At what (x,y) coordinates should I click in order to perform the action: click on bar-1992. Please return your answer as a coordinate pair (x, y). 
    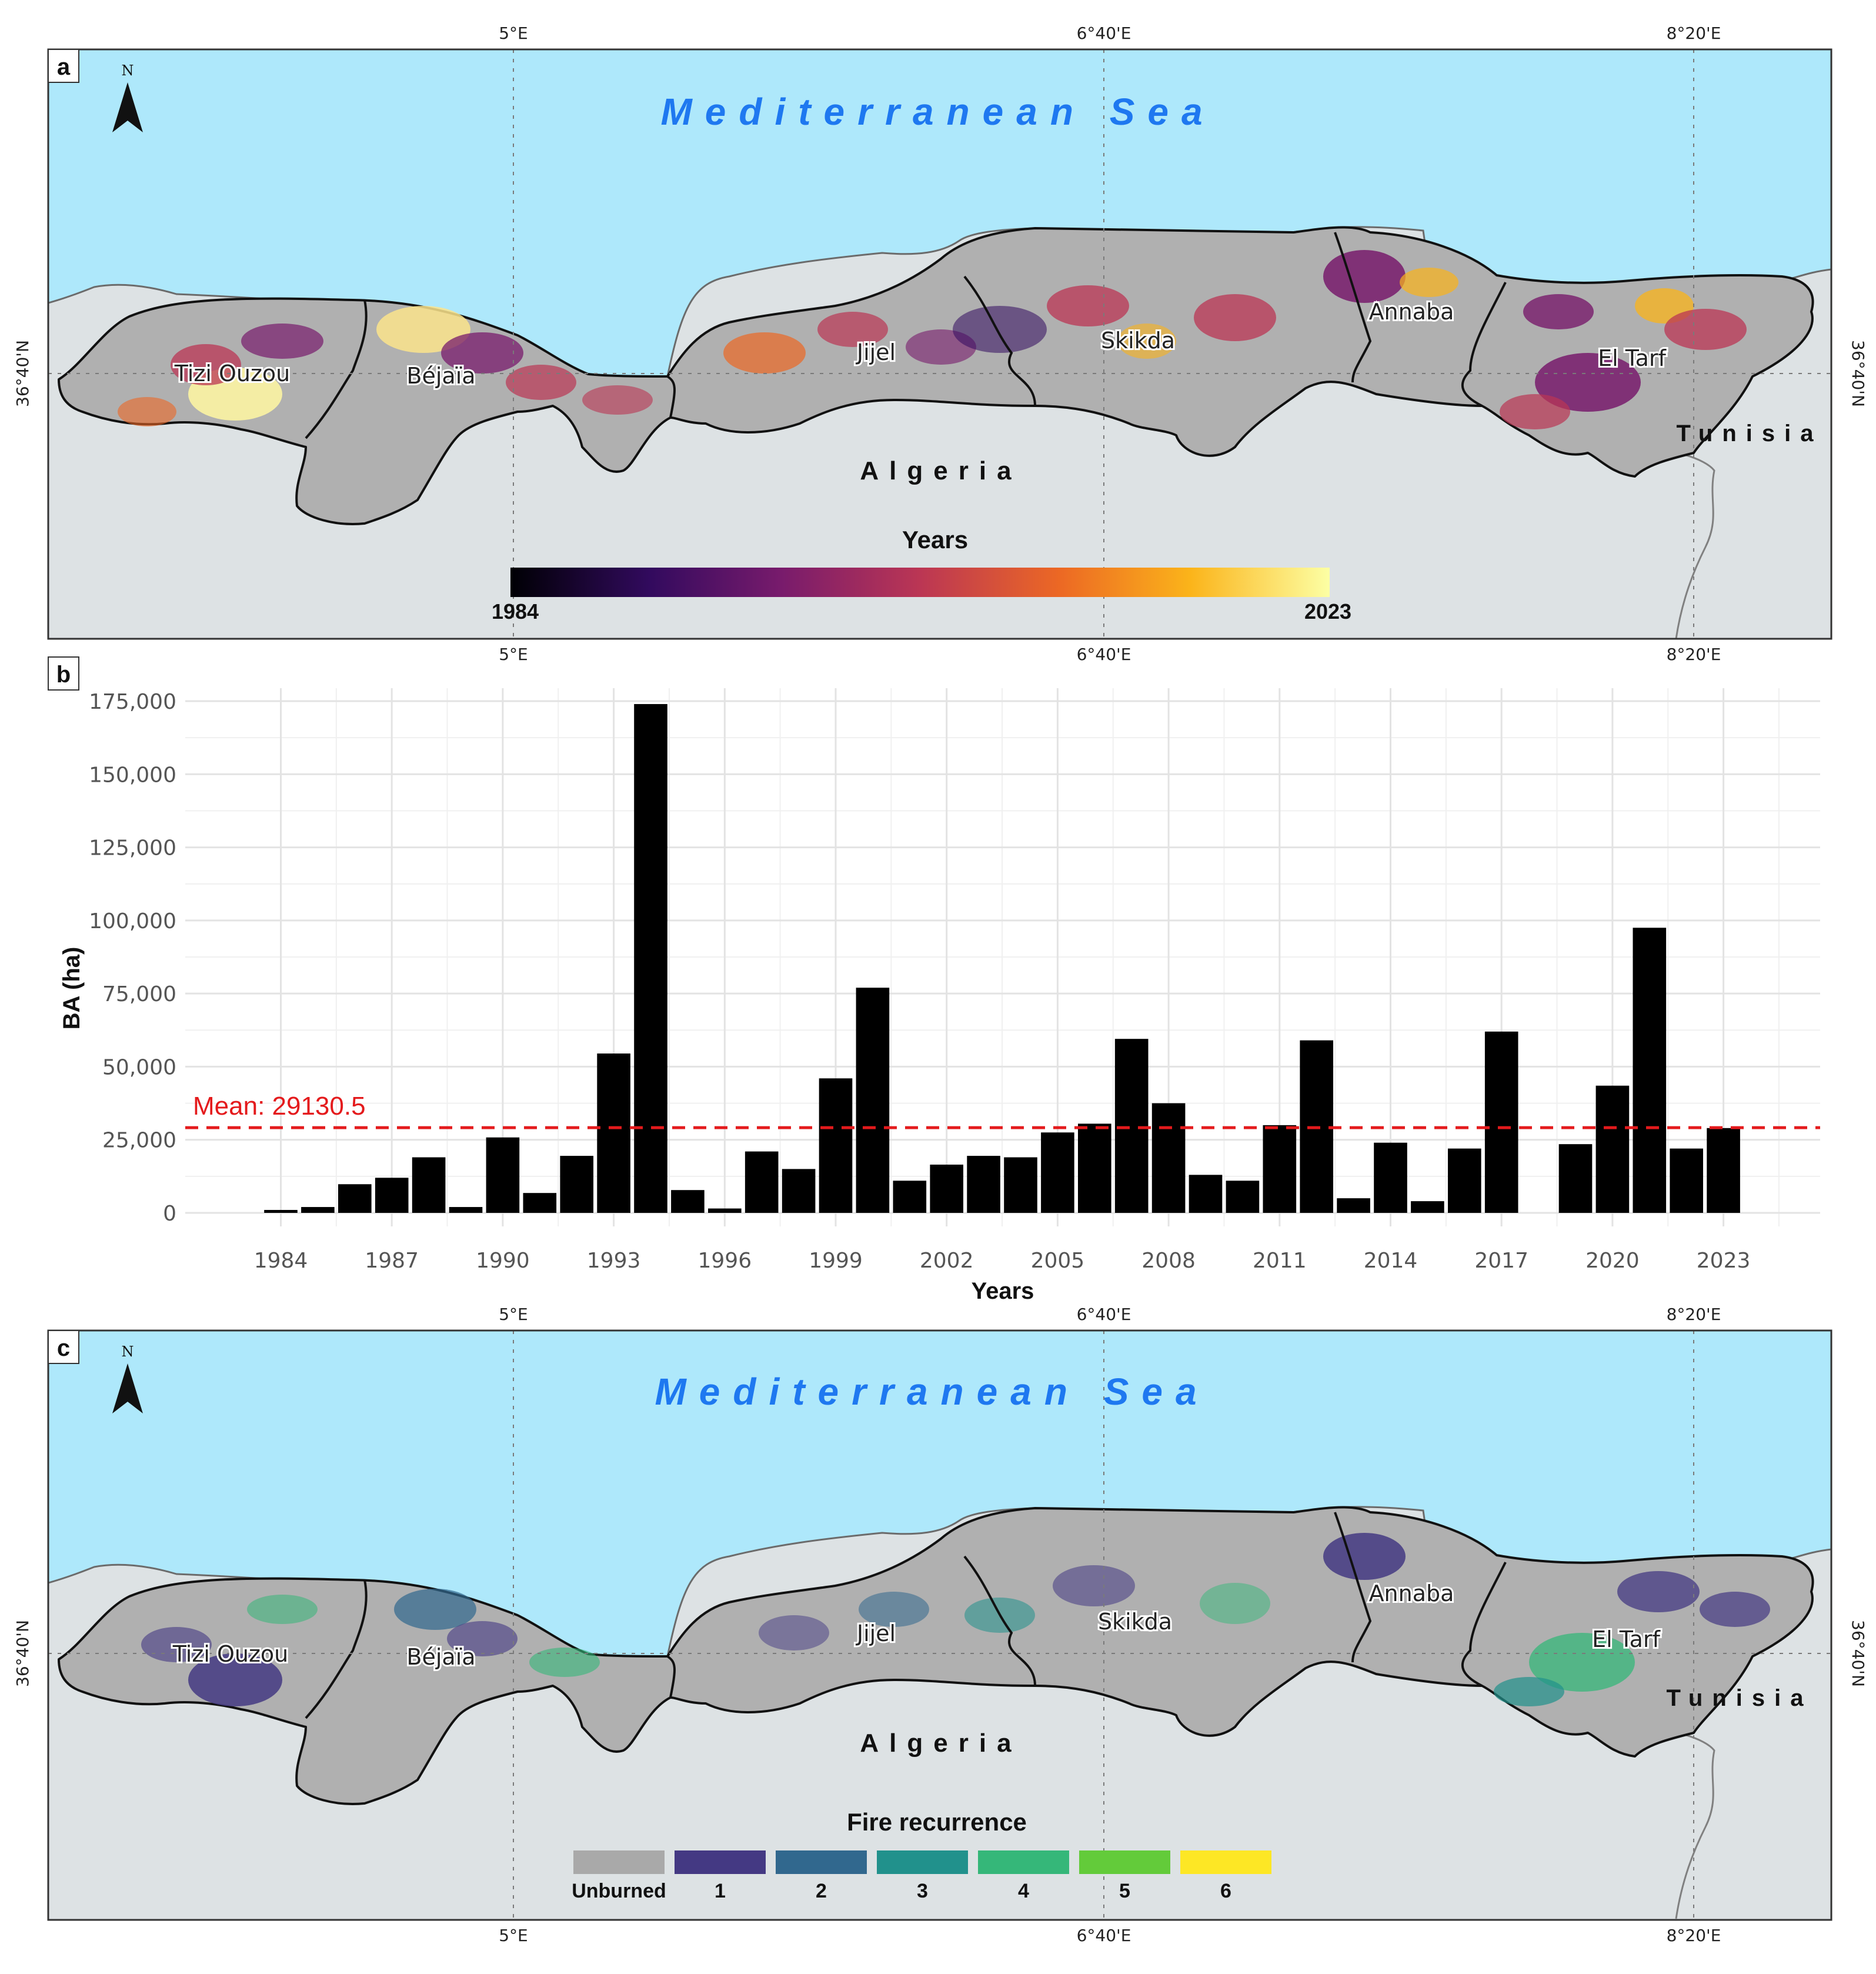
    Looking at the image, I should click on (577, 1184).